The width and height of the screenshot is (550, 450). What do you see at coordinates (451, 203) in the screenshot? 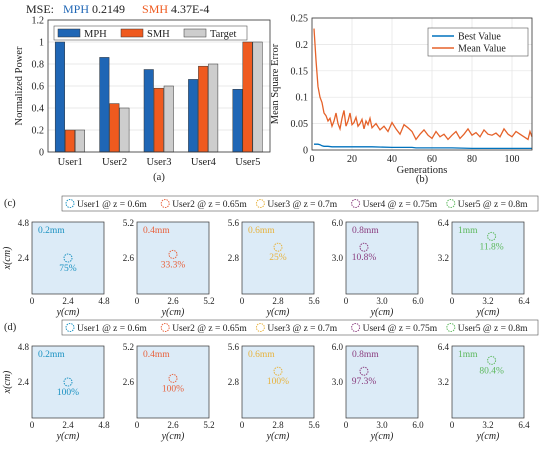
I see `legend-marker-user5` at bounding box center [451, 203].